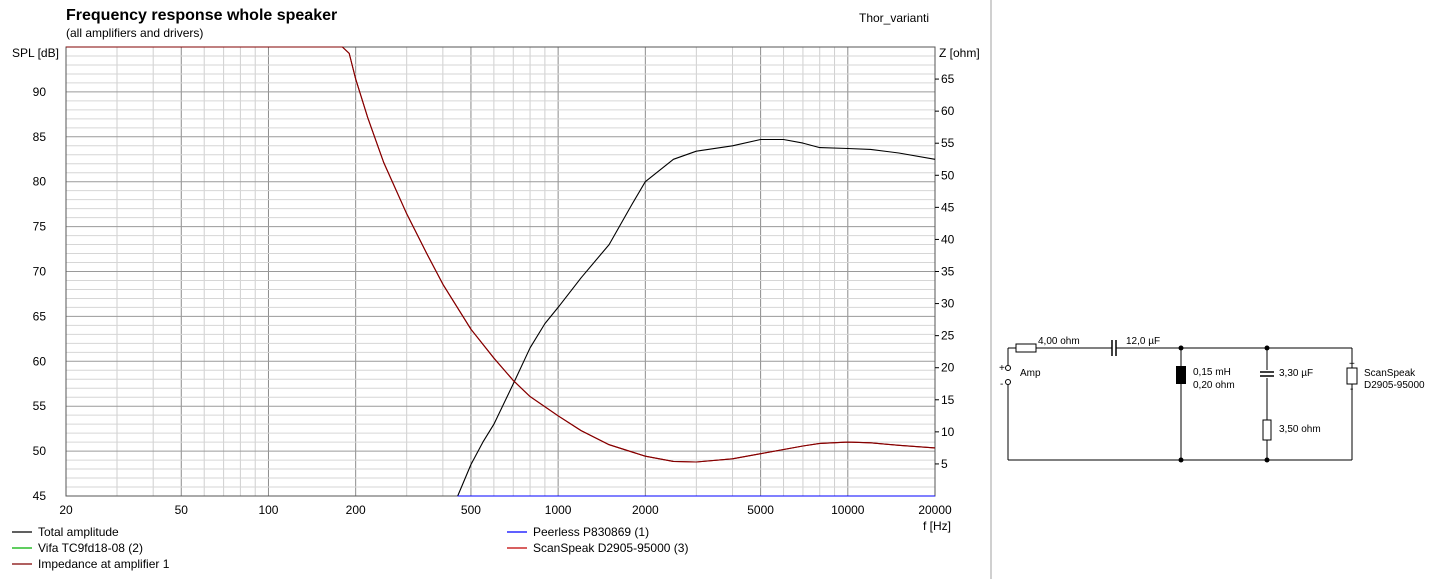  What do you see at coordinates (40, 361) in the screenshot?
I see `y-left-tick-label: 60` at bounding box center [40, 361].